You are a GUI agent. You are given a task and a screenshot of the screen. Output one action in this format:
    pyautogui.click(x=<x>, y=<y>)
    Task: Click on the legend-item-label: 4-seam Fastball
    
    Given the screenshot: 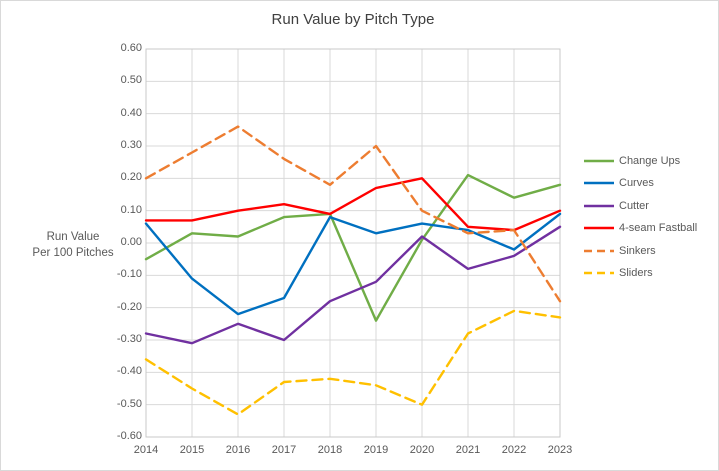 What is the action you would take?
    pyautogui.click(x=658, y=228)
    